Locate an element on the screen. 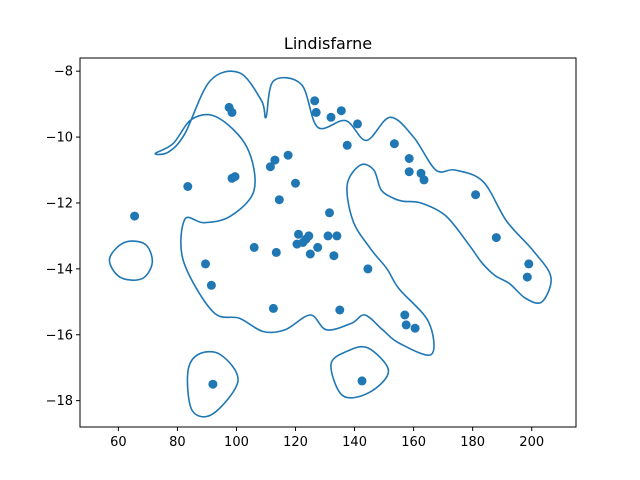 The image size is (640, 480). chart-title: Lindisfarne is located at coordinates (328, 43).